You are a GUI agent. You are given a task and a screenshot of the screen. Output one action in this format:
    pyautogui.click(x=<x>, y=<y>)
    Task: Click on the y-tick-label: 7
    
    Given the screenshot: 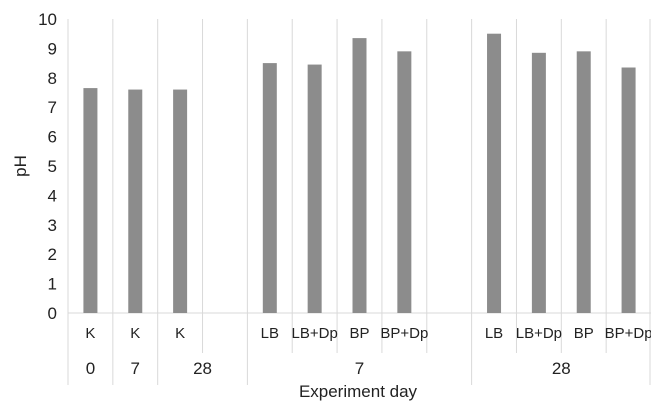 What is the action you would take?
    pyautogui.click(x=52, y=107)
    